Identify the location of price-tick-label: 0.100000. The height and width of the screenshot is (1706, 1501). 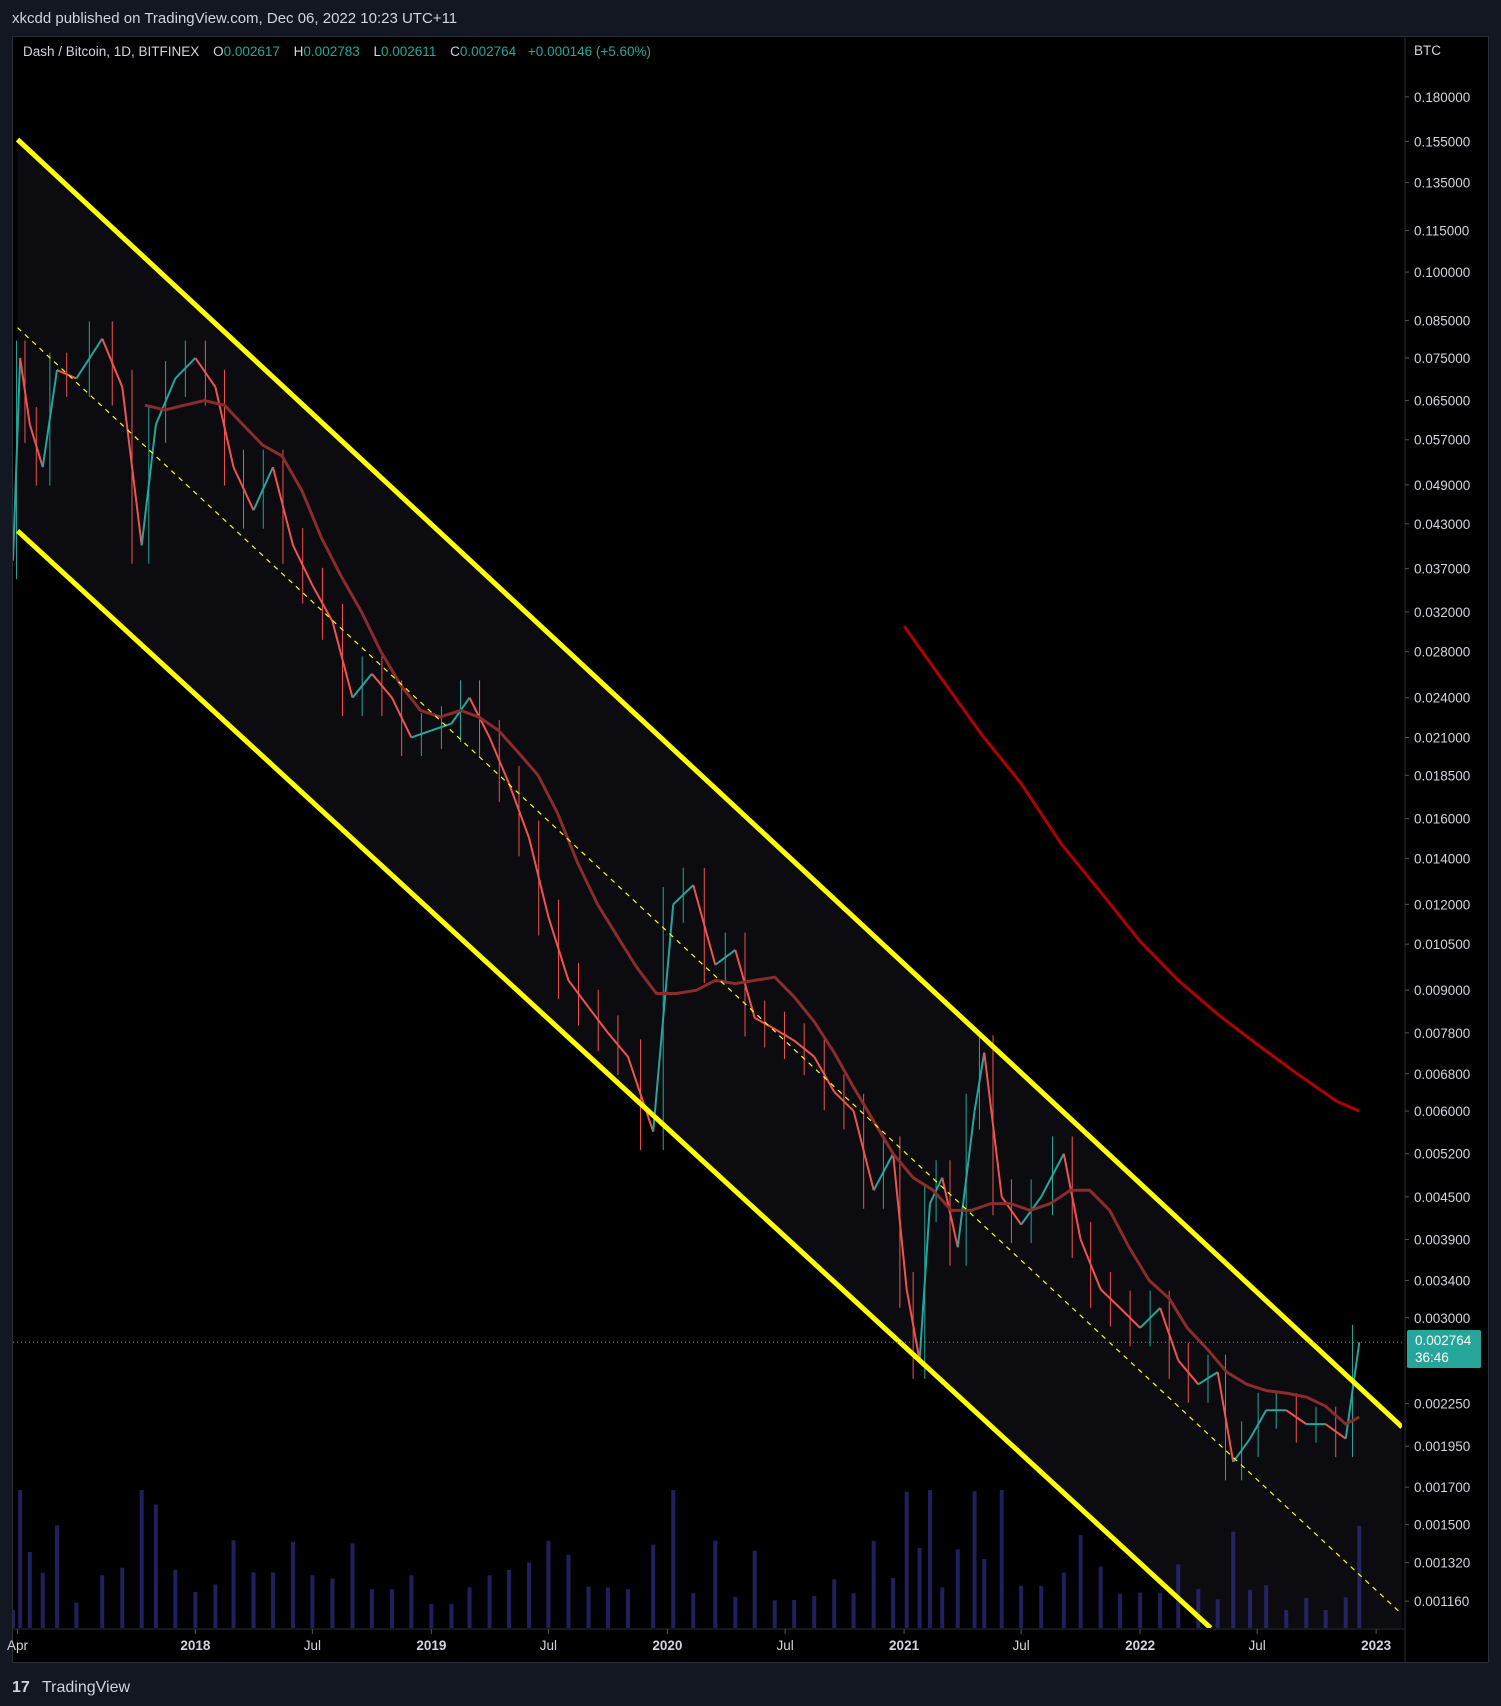
(1442, 272).